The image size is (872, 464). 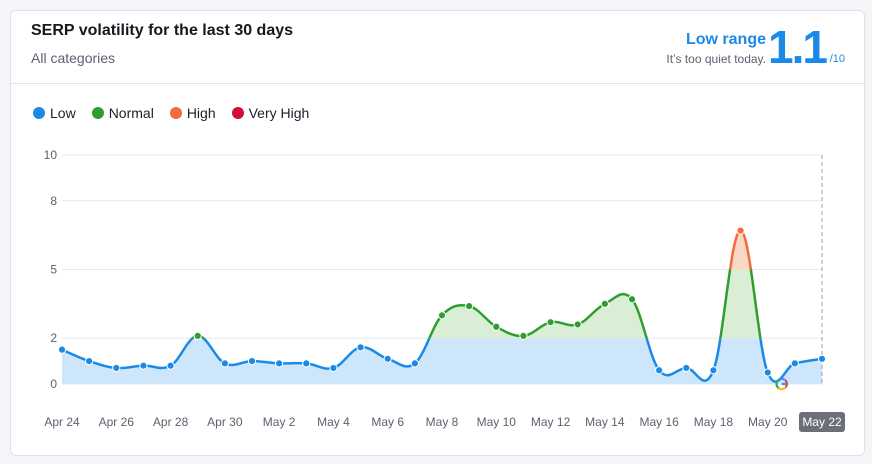 I want to click on legend-dot-normal, so click(x=97, y=113).